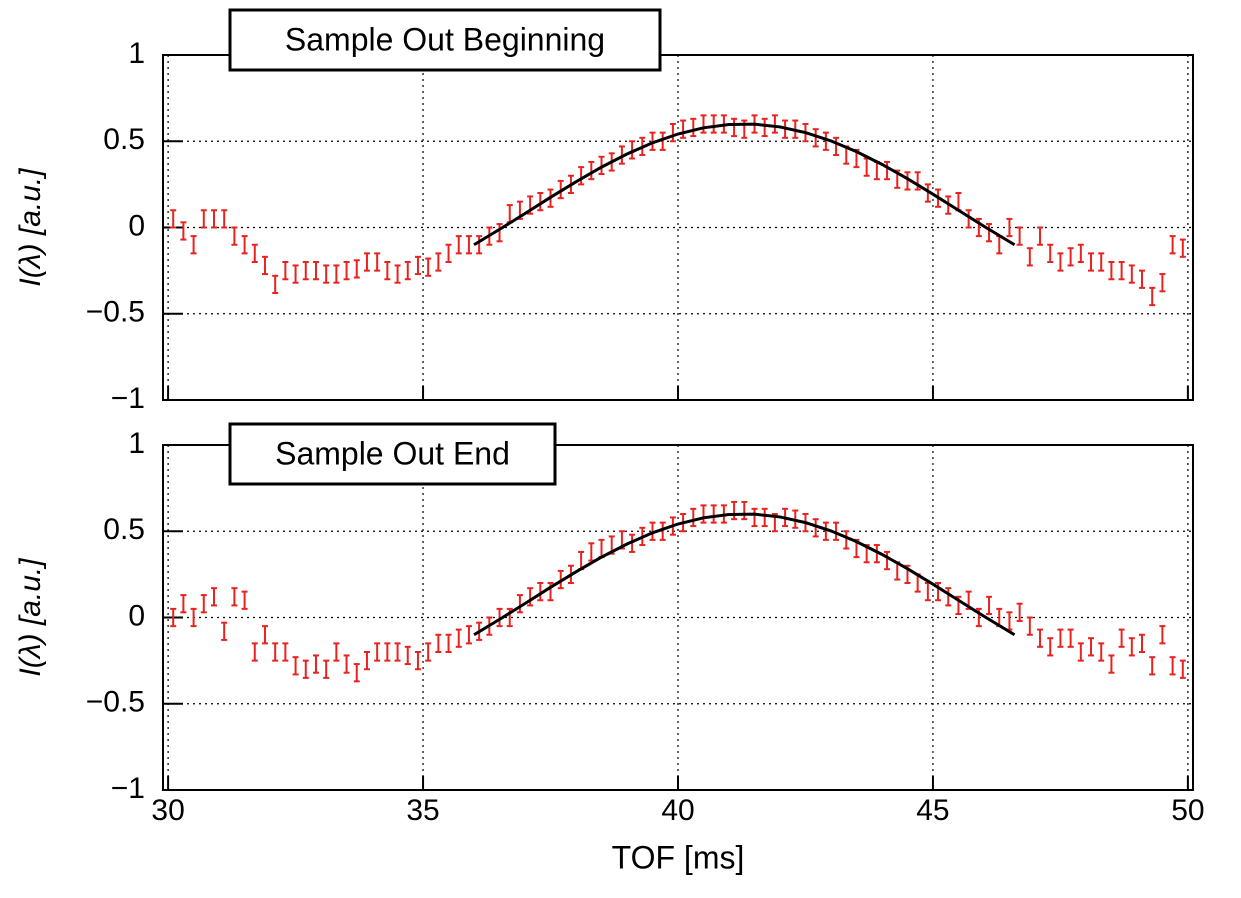 This screenshot has height=898, width=1241. What do you see at coordinates (136, 225) in the screenshot?
I see `y-tick-label: 0` at bounding box center [136, 225].